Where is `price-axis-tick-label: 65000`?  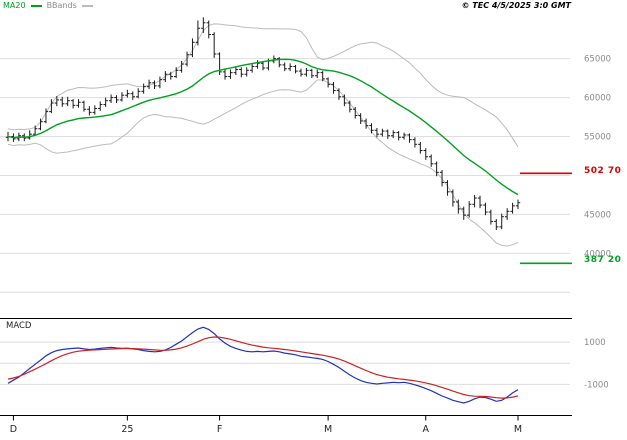
price-axis-tick-label: 65000 is located at coordinates (597, 60).